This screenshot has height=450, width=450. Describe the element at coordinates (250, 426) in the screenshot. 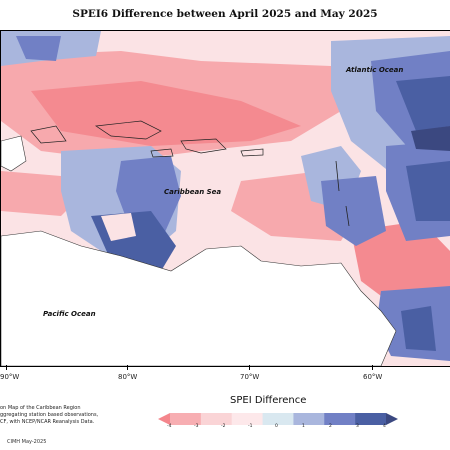

I see `legend-tick-label: -1` at that location.